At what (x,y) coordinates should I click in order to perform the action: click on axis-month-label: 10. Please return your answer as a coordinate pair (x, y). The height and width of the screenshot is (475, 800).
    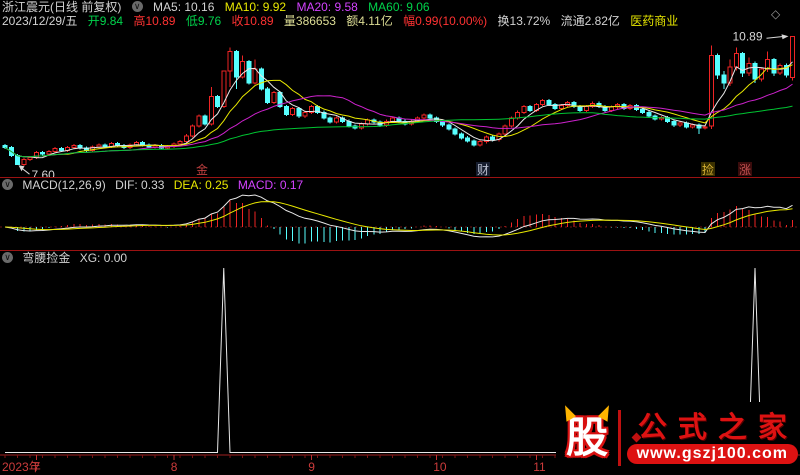
    Looking at the image, I should click on (440, 467).